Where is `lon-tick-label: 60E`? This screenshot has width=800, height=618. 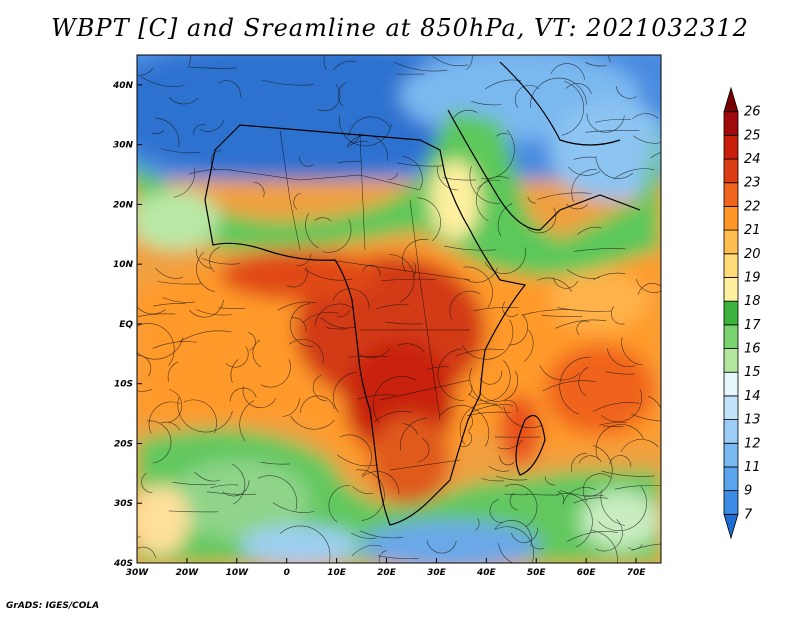 lon-tick-label: 60E is located at coordinates (587, 573).